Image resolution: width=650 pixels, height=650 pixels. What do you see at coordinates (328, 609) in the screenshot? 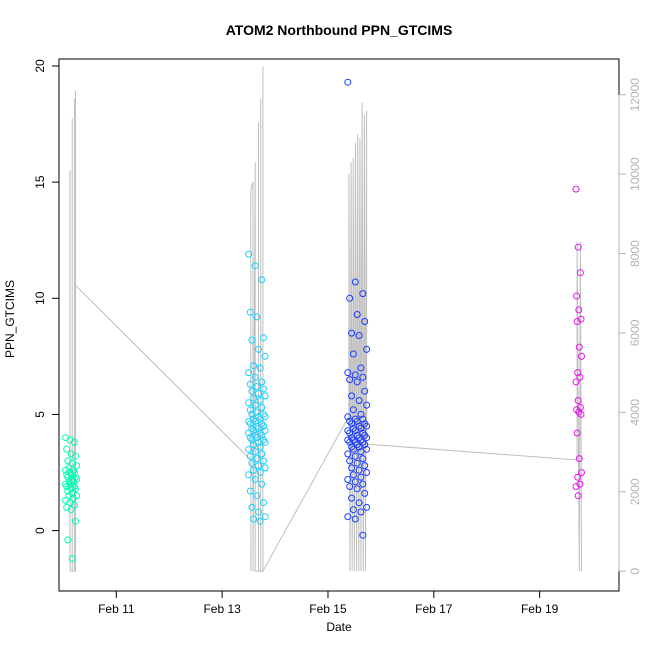
I see `x-tick-label: Feb 15` at bounding box center [328, 609].